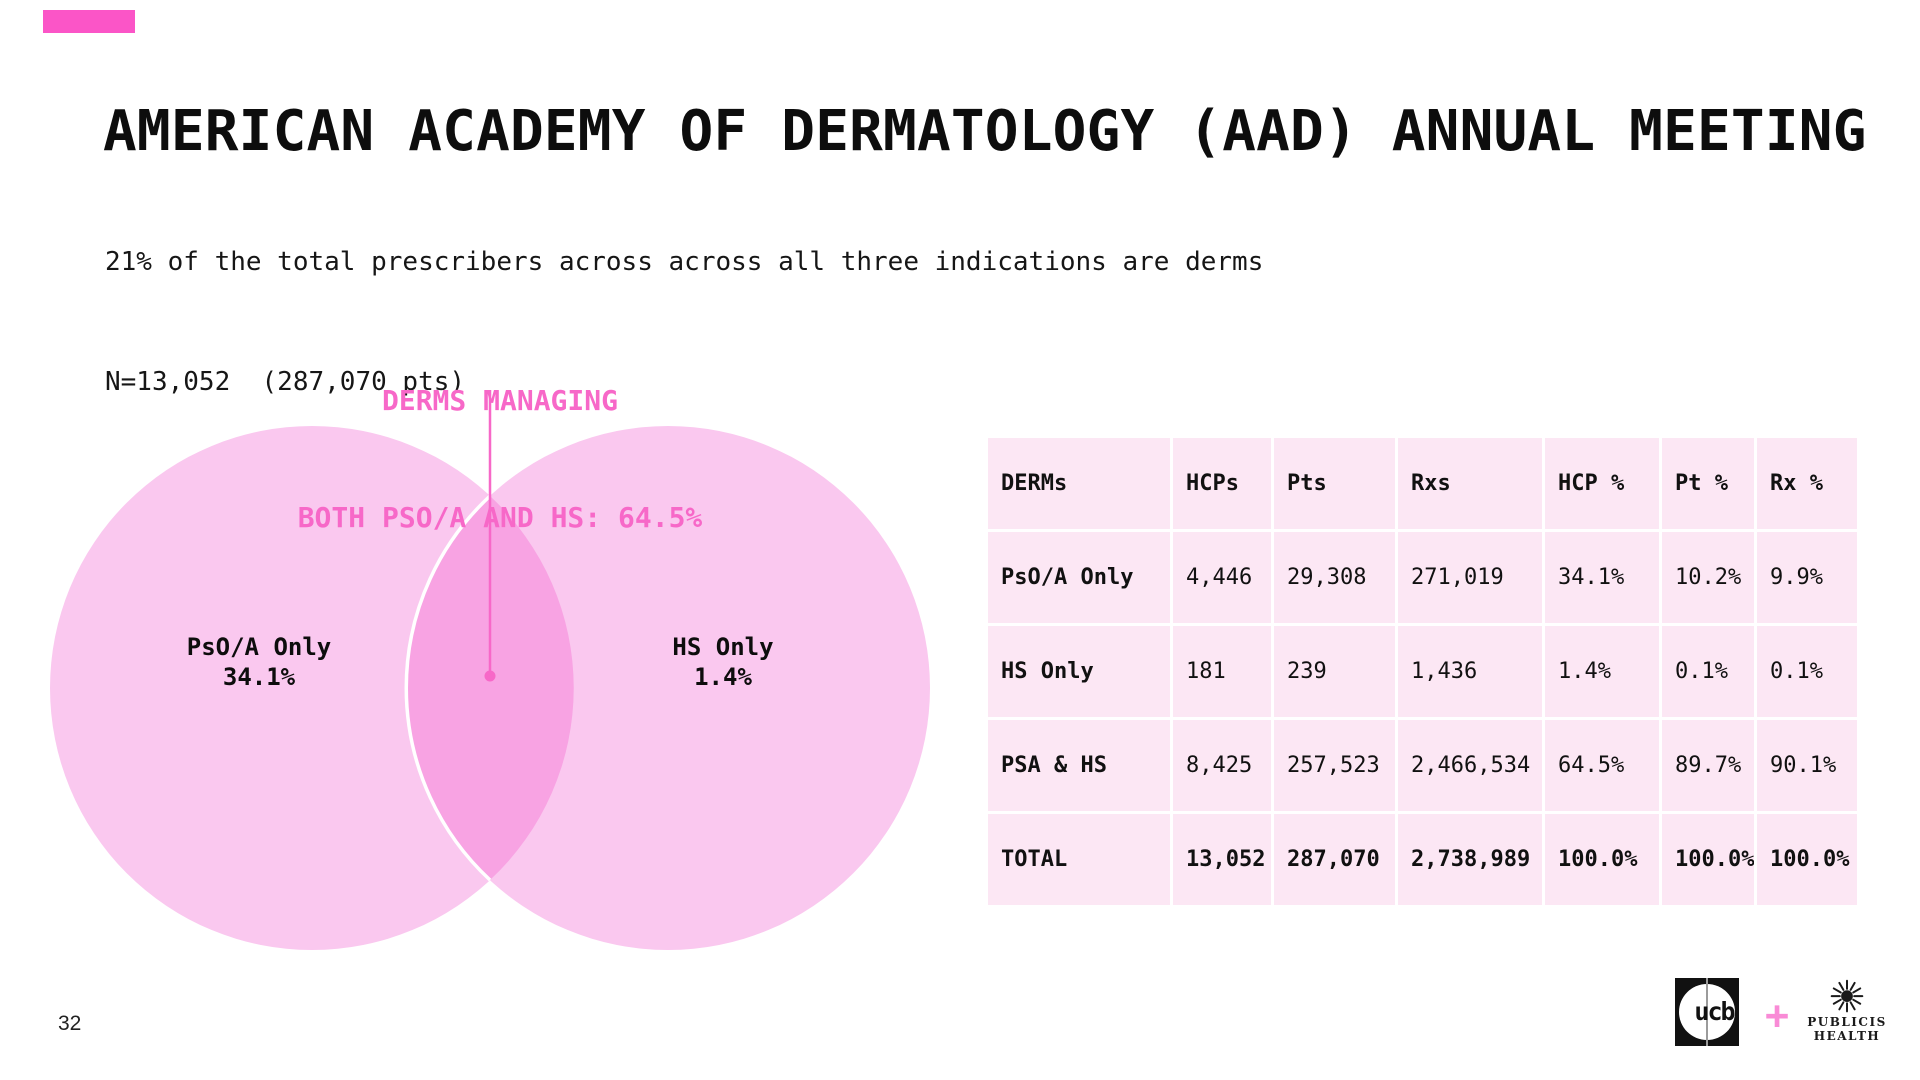 Image resolution: width=1920 pixels, height=1080 pixels. Describe the element at coordinates (1602, 577) in the screenshot. I see `table-cell: 34.1%` at that location.